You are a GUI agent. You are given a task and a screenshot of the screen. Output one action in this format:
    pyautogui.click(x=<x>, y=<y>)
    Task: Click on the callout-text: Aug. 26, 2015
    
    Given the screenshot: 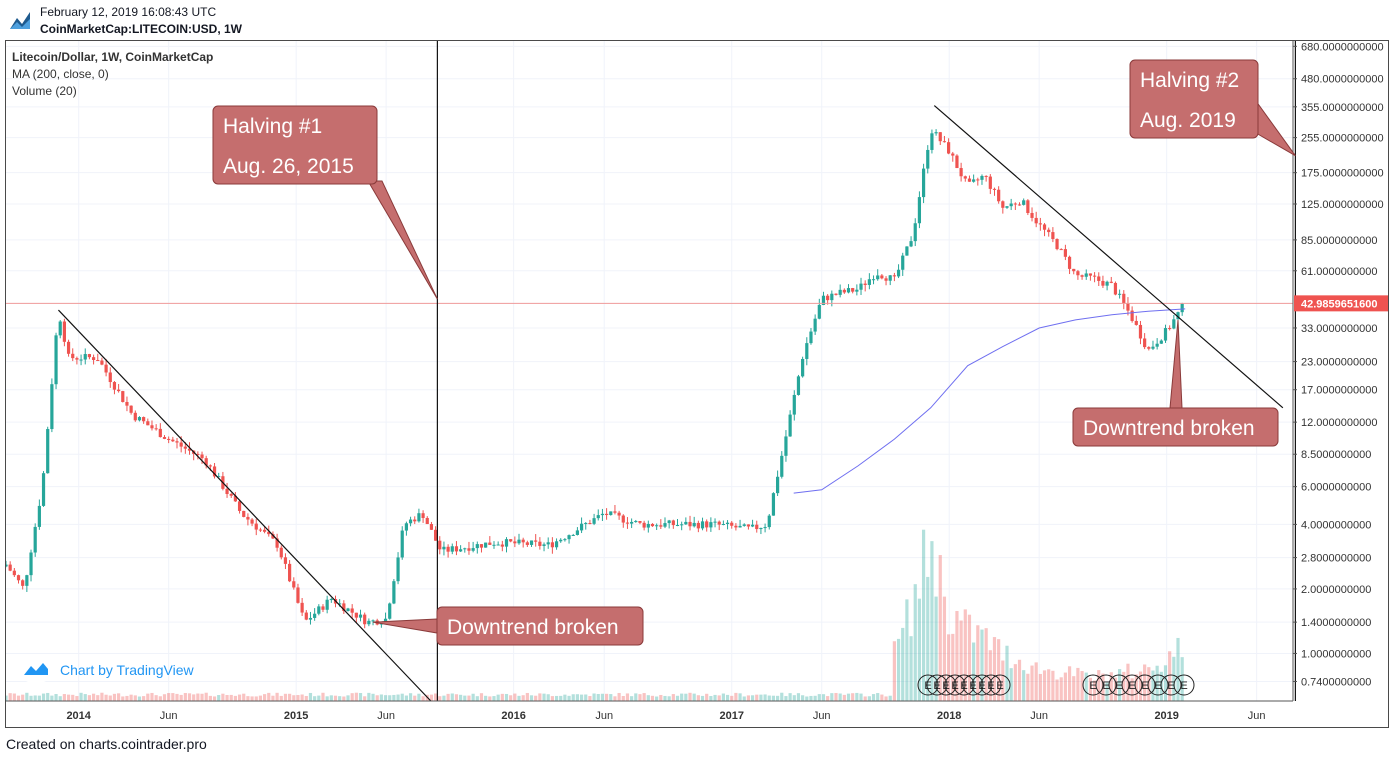 What is the action you would take?
    pyautogui.click(x=288, y=166)
    